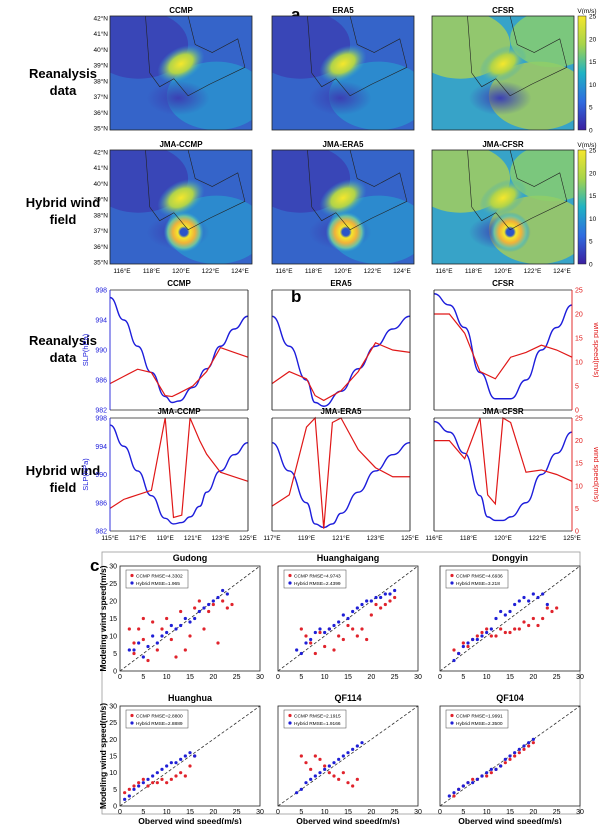 This screenshot has height=824, width=599. What do you see at coordinates (317, 584) in the screenshot?
I see `legend-hybrid-label: Hybrid RMSE=2.4399` at bounding box center [317, 584].